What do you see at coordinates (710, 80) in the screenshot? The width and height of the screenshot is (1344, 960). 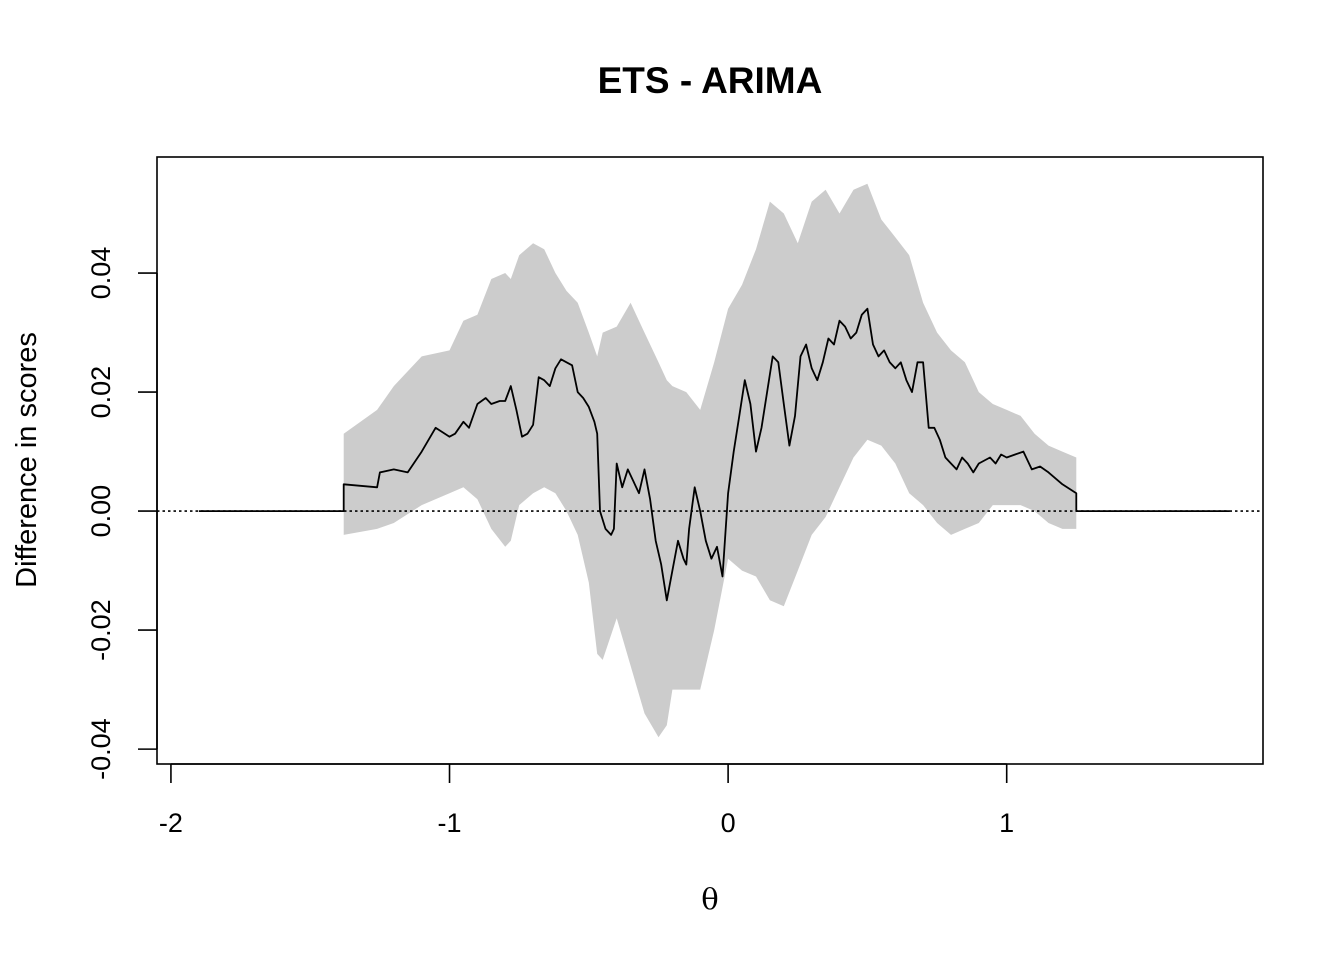 I see `chart-title: ETS - ARIMA` at bounding box center [710, 80].